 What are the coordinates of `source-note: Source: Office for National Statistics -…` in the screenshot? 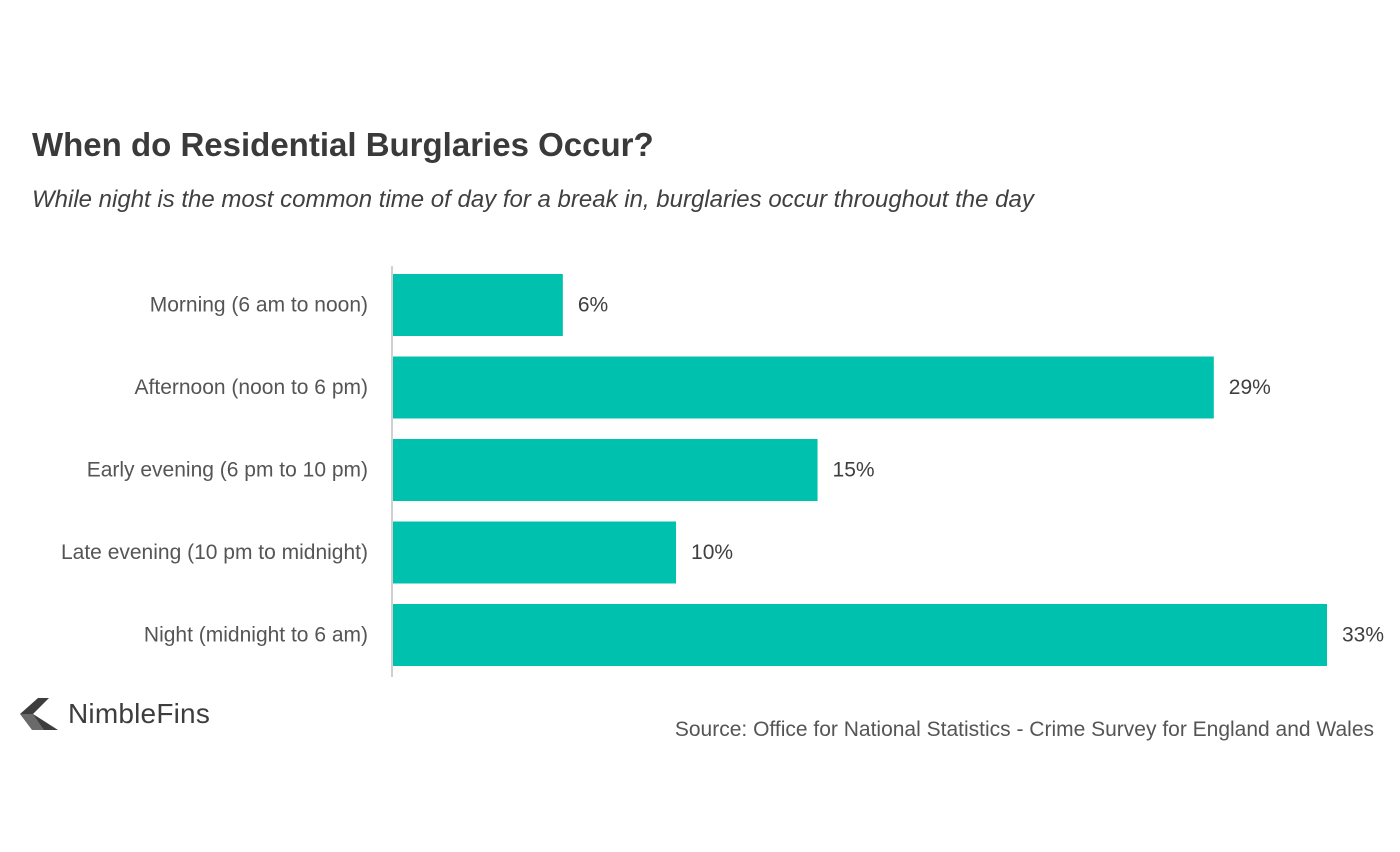 It's located at (1024, 729).